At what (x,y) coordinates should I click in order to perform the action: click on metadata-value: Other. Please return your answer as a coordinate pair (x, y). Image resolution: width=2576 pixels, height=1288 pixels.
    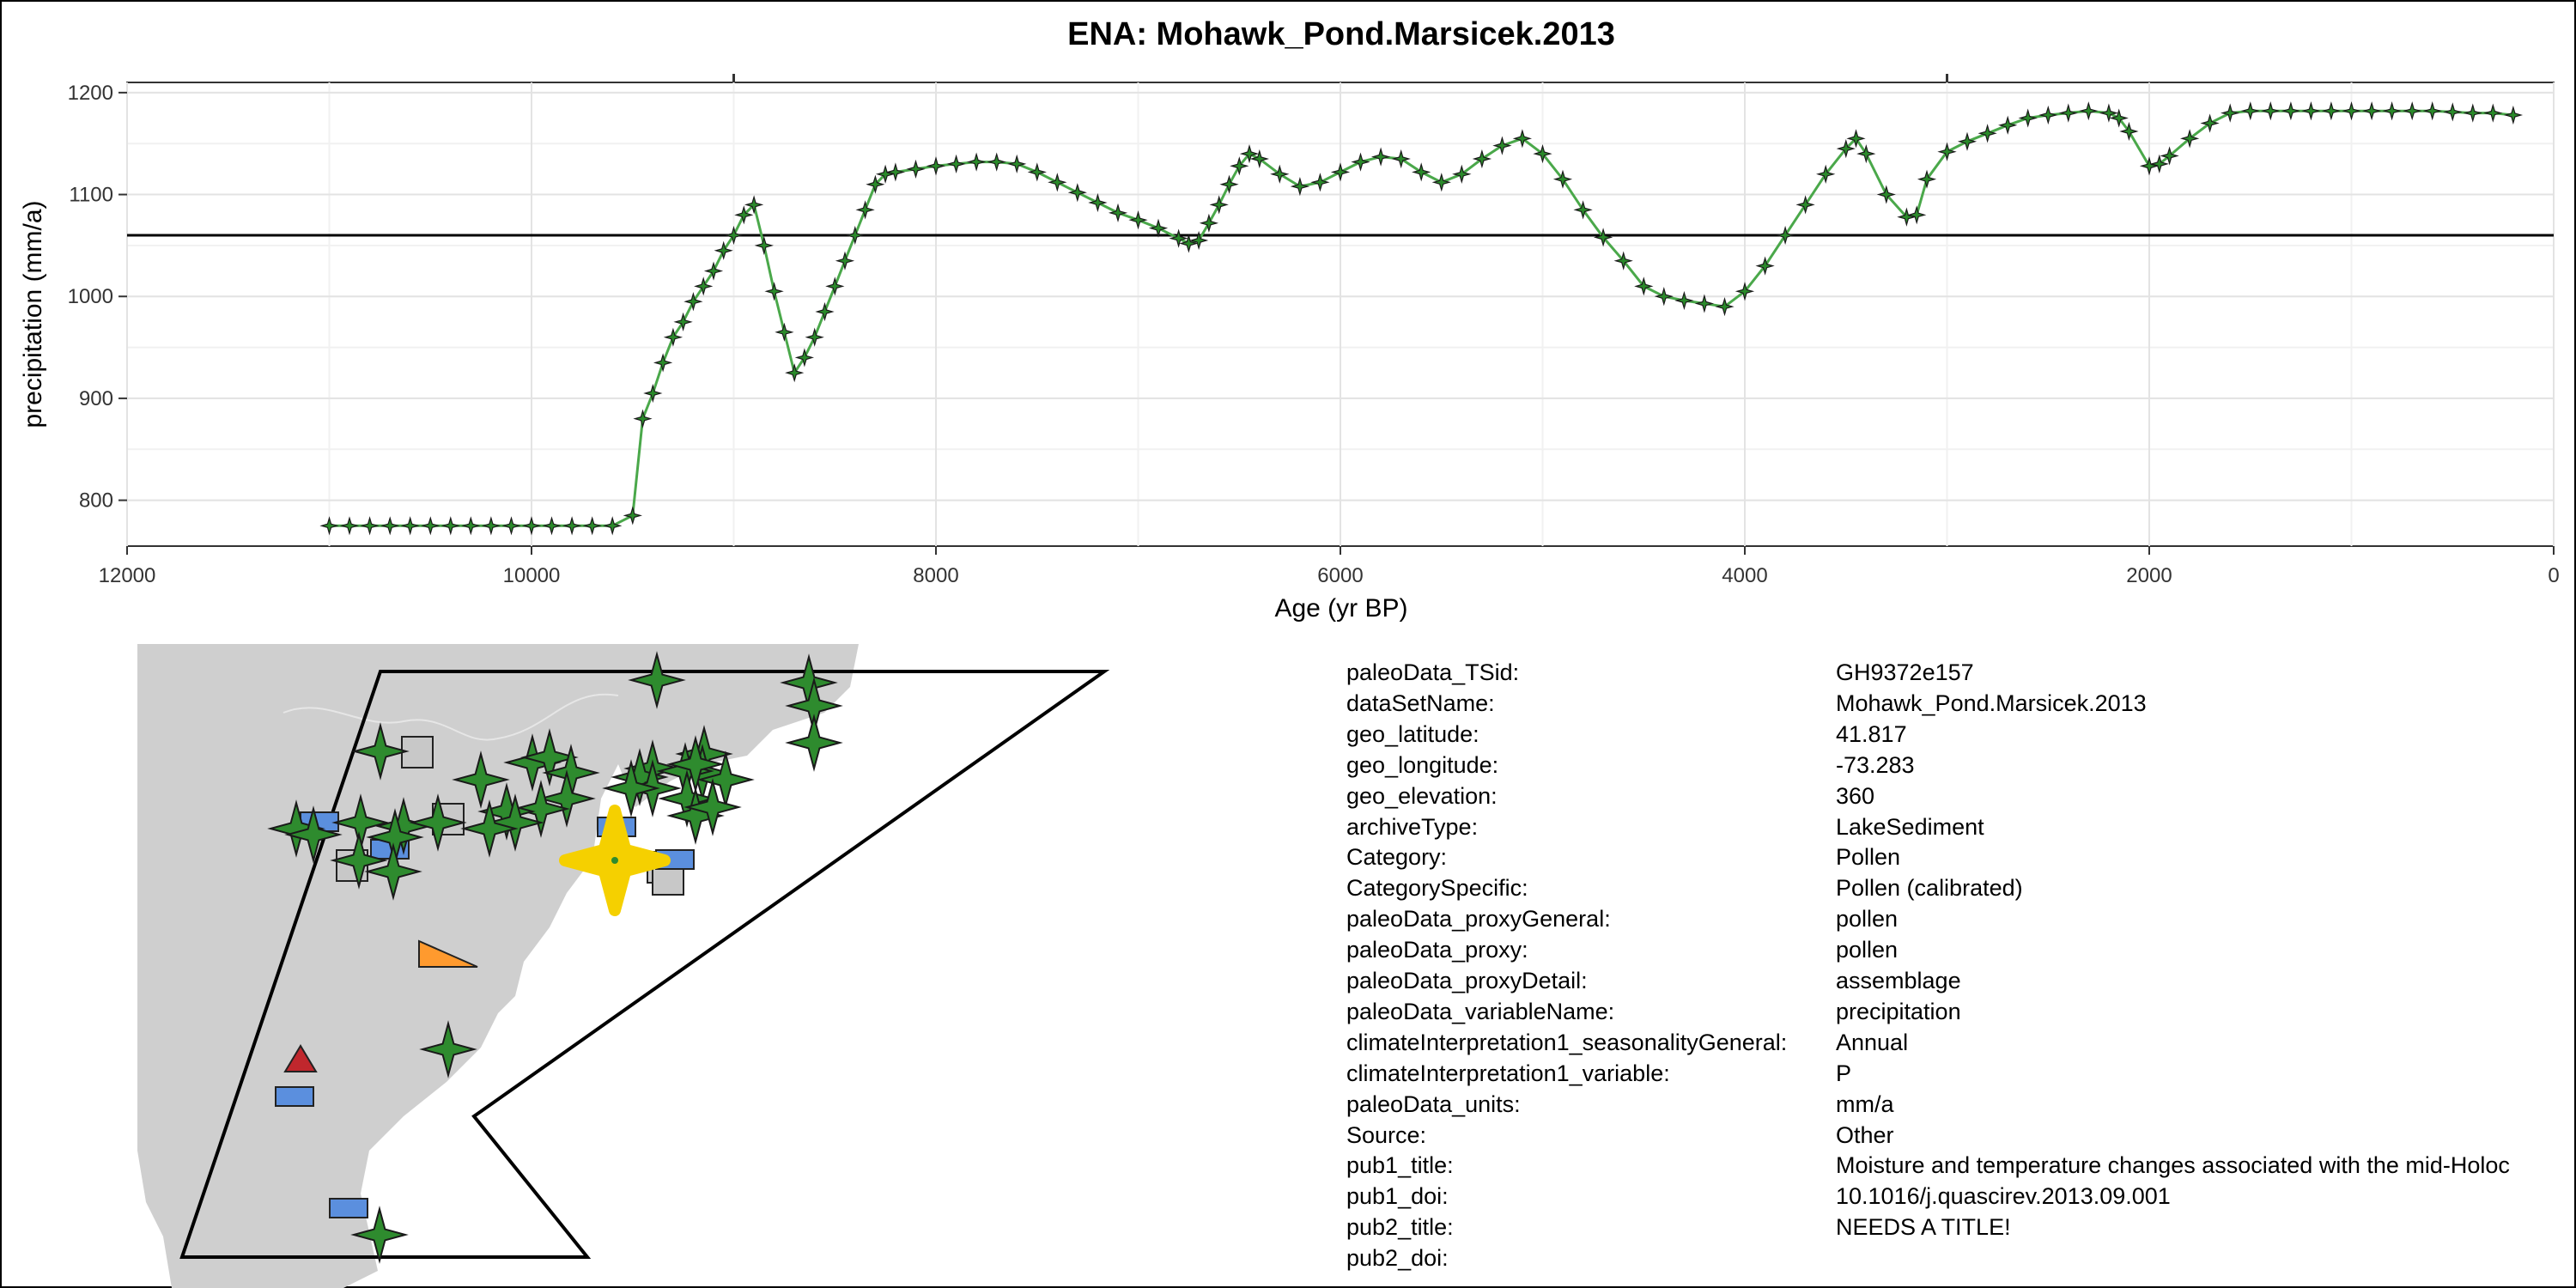
    Looking at the image, I should click on (1865, 1134).